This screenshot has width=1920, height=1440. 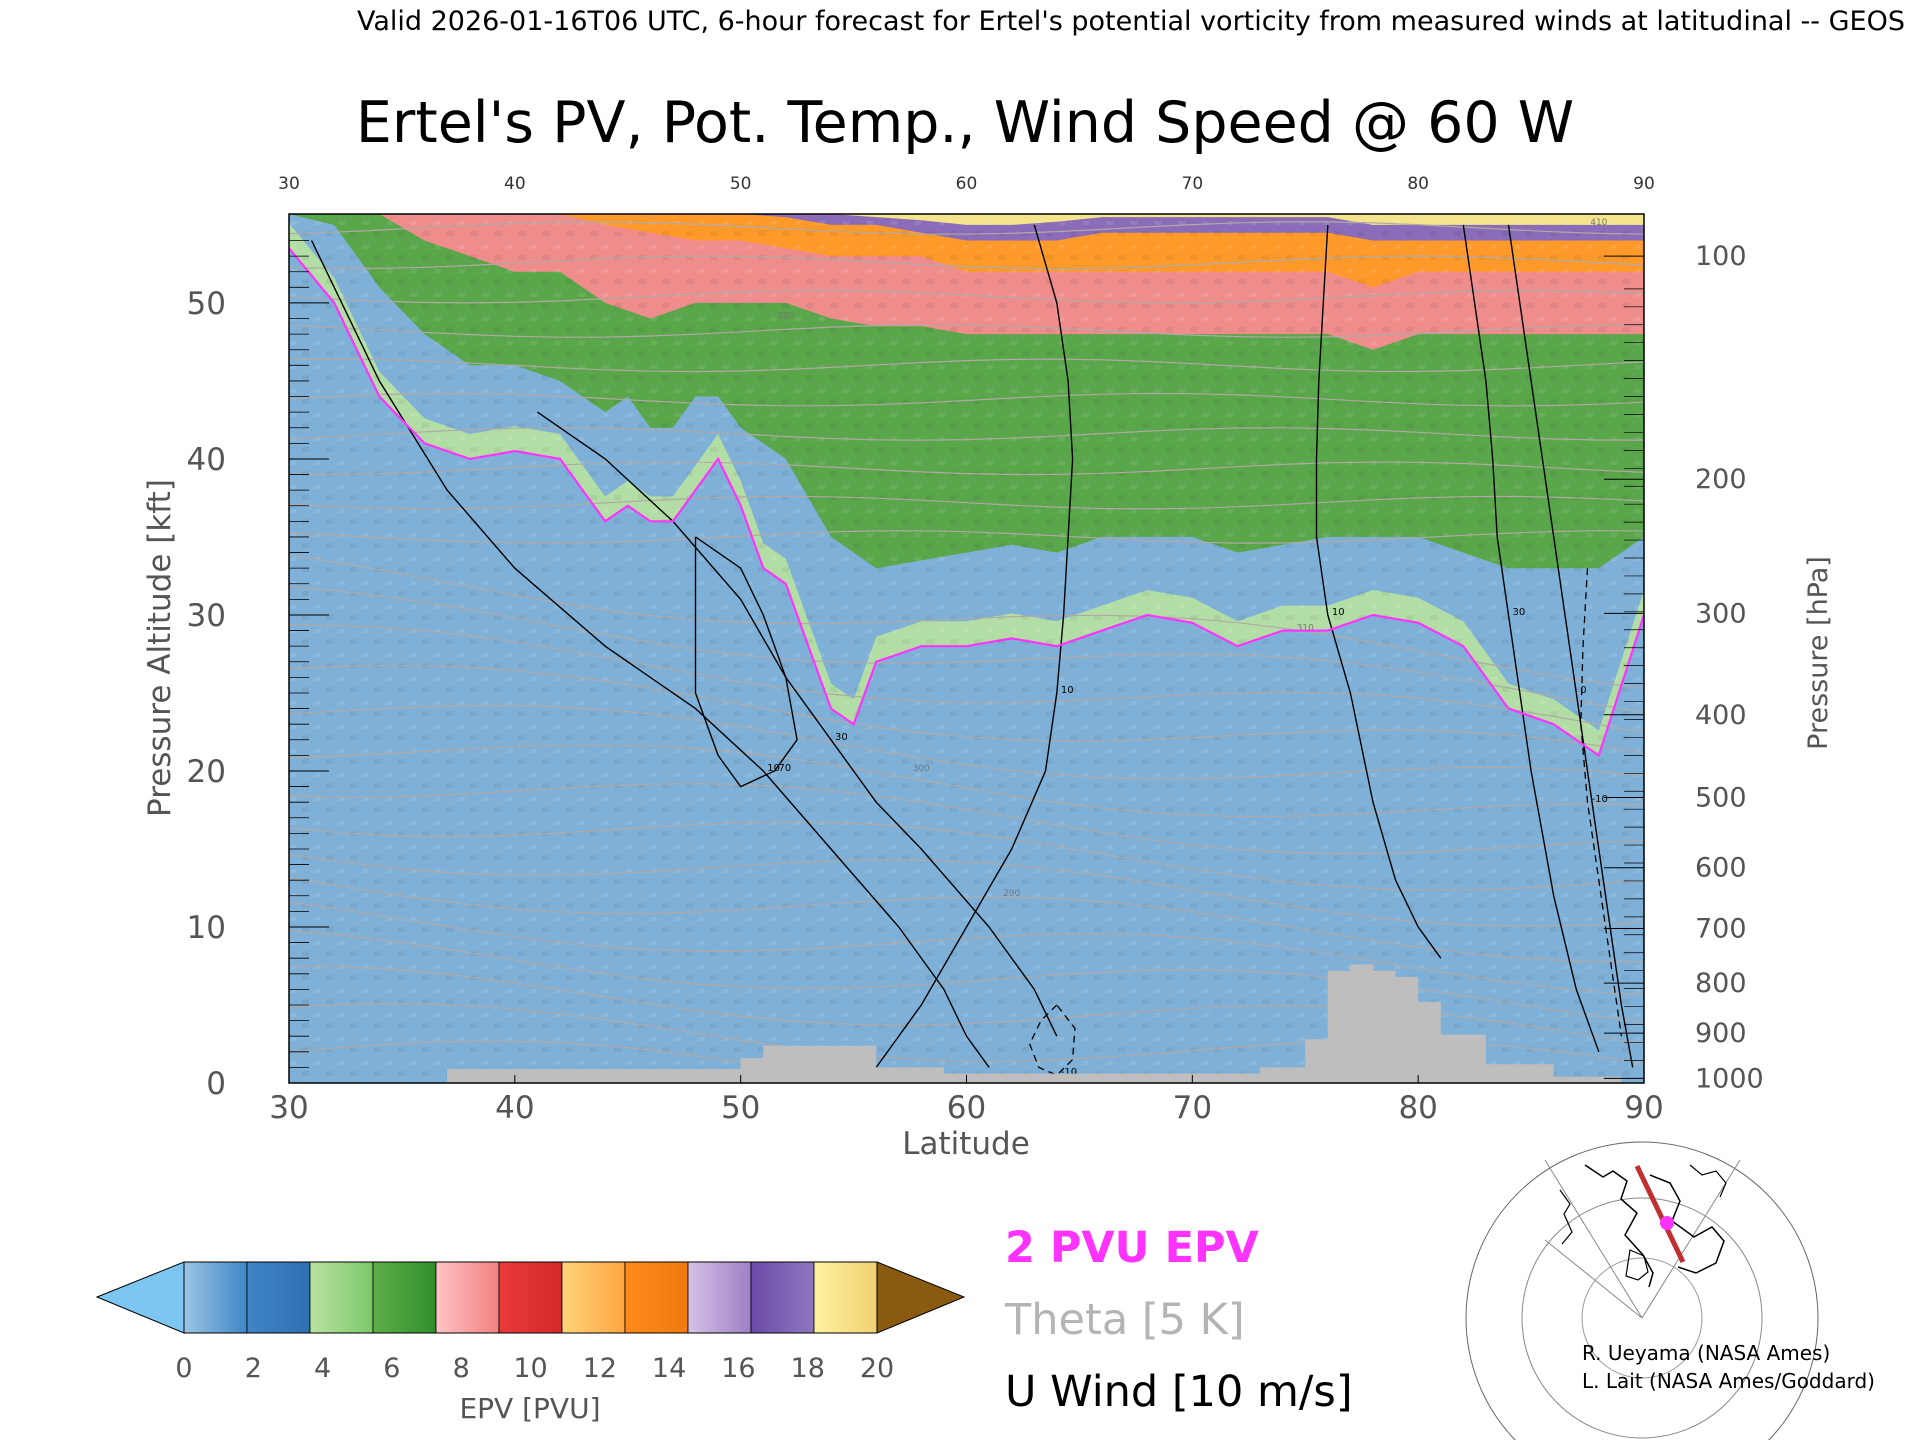 What do you see at coordinates (206, 928) in the screenshot?
I see `y-tick-label-1: 10` at bounding box center [206, 928].